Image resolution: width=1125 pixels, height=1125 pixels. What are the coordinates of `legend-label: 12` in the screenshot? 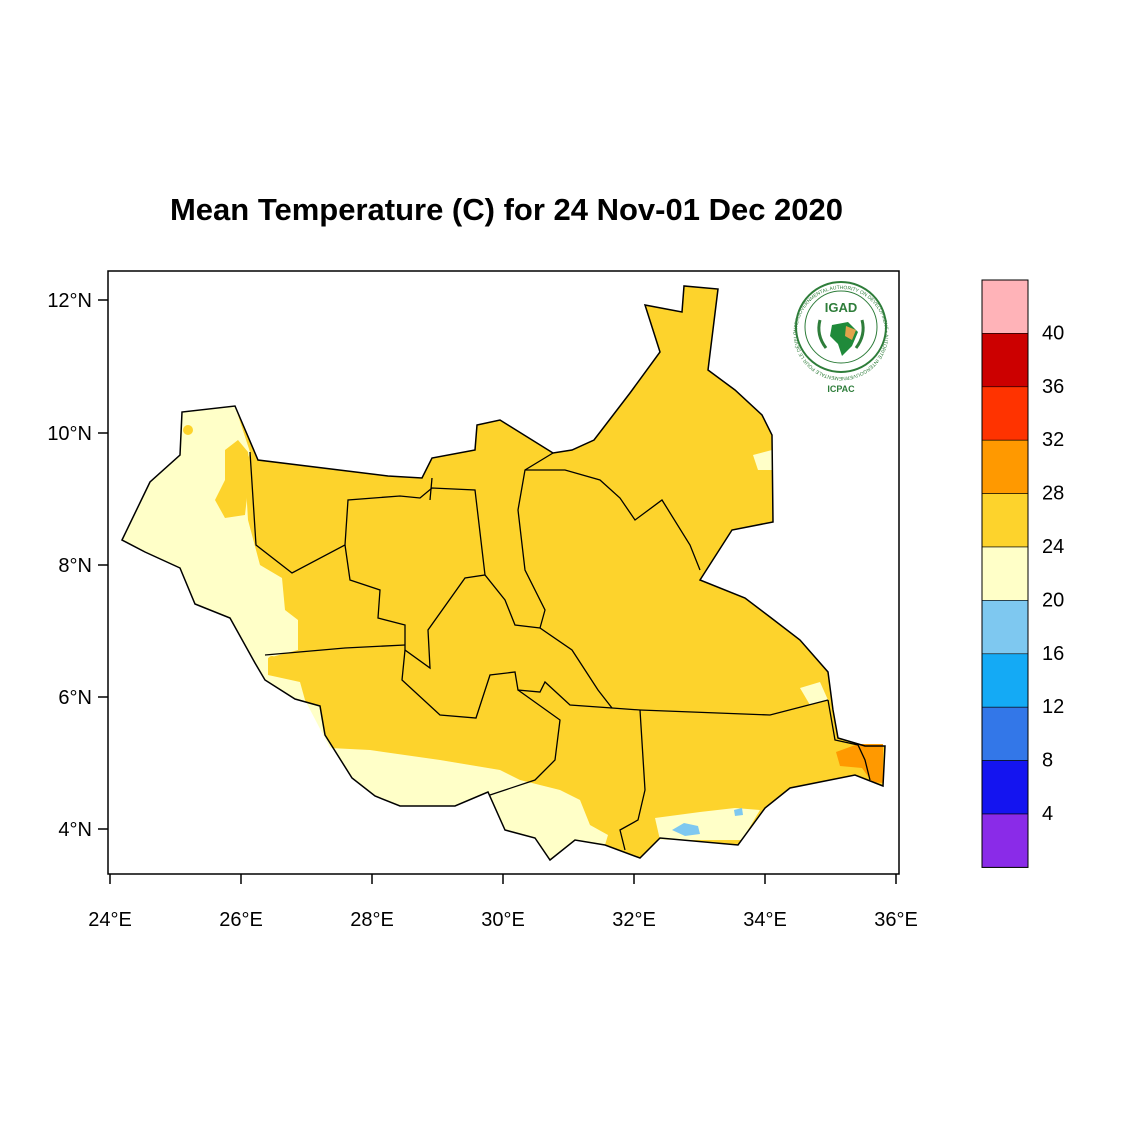 It's located at (1053, 707).